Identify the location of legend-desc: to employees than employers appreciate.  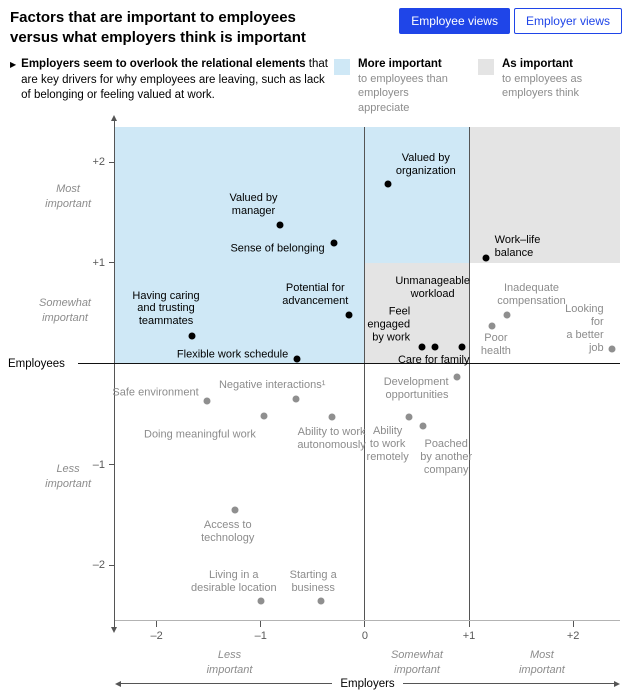
(403, 93).